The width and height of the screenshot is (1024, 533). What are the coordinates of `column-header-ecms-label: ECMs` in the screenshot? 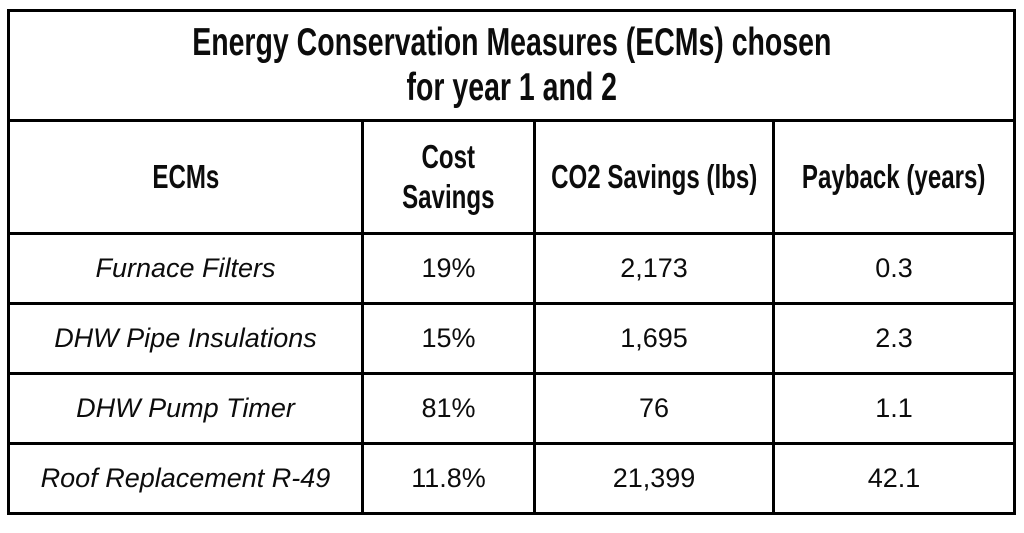 It's located at (185, 177).